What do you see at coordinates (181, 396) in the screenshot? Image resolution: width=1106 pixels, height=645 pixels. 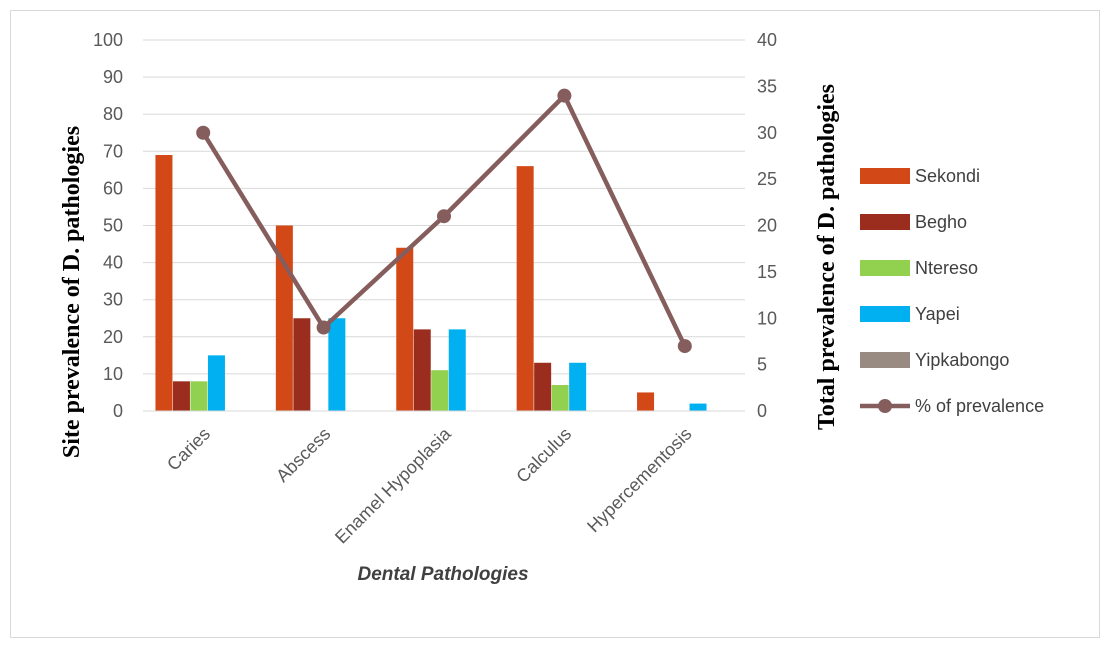 I see `bar-begho-caries` at bounding box center [181, 396].